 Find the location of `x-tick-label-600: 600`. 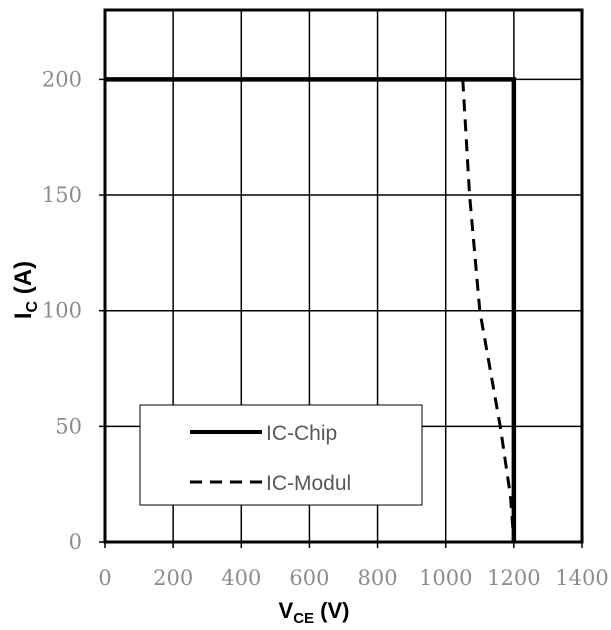

x-tick-label-600: 600 is located at coordinates (309, 578).